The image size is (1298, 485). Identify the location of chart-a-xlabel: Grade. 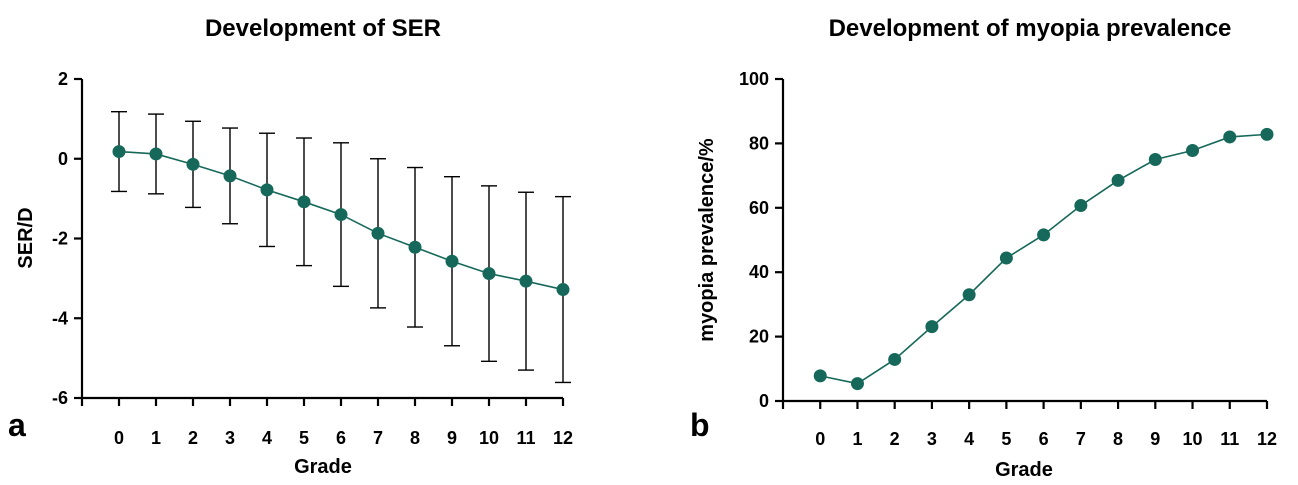
(323, 467).